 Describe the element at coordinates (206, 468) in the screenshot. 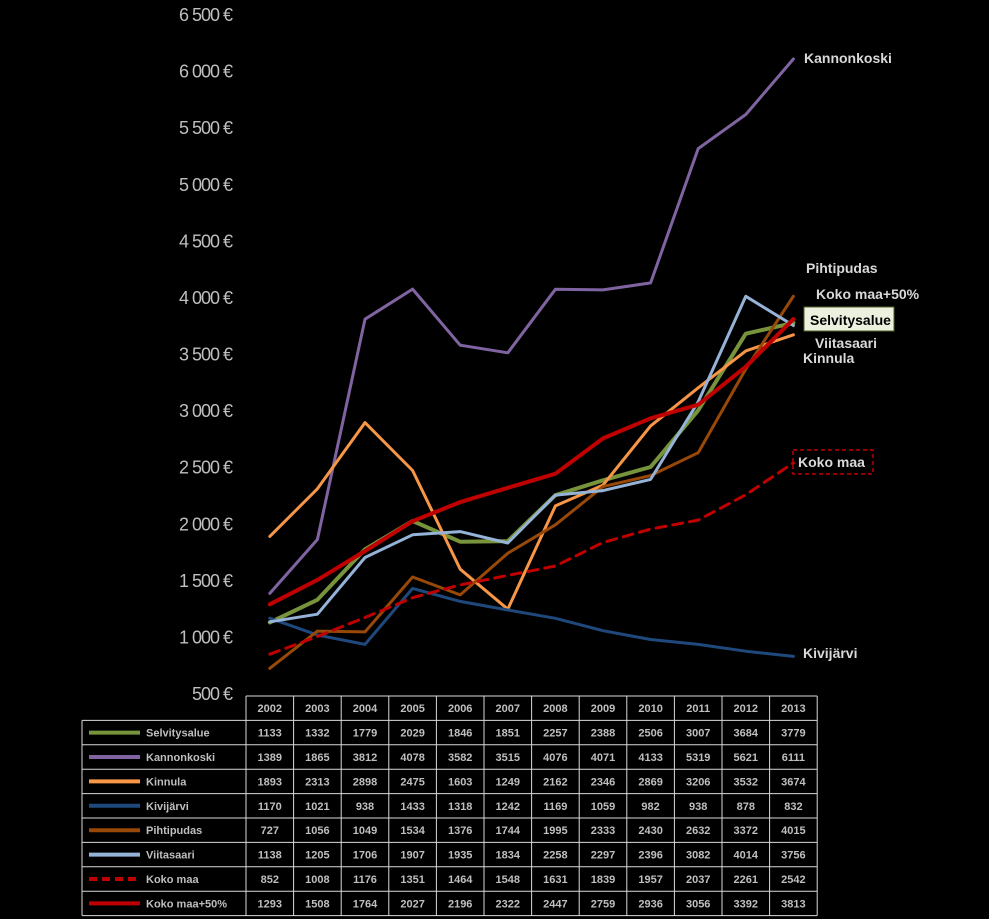

I see `y-tick-label: 2 500 €` at that location.